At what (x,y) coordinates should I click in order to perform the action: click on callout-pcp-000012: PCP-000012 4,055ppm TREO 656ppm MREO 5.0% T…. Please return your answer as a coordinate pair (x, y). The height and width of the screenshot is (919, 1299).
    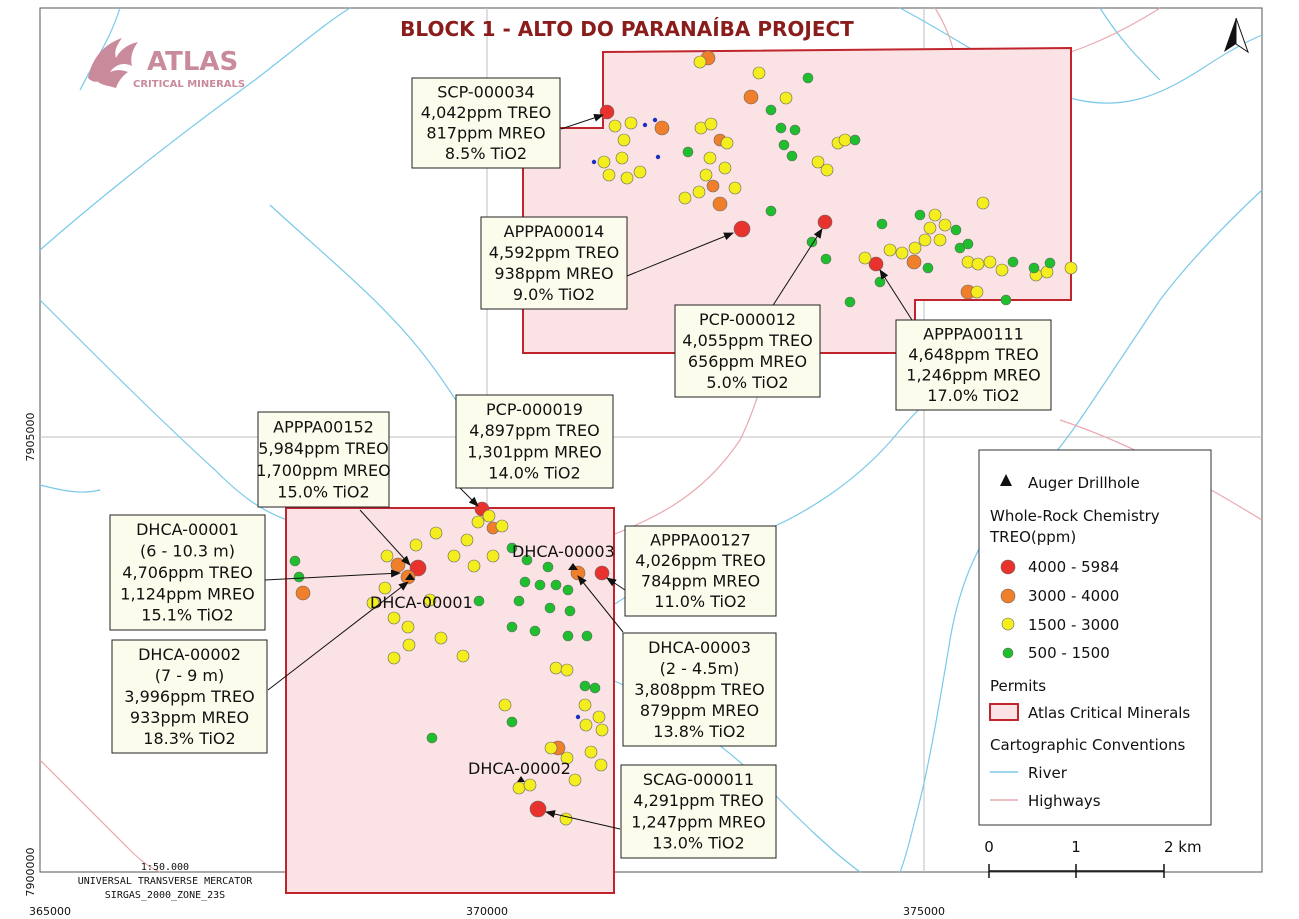
    Looking at the image, I should click on (747, 351).